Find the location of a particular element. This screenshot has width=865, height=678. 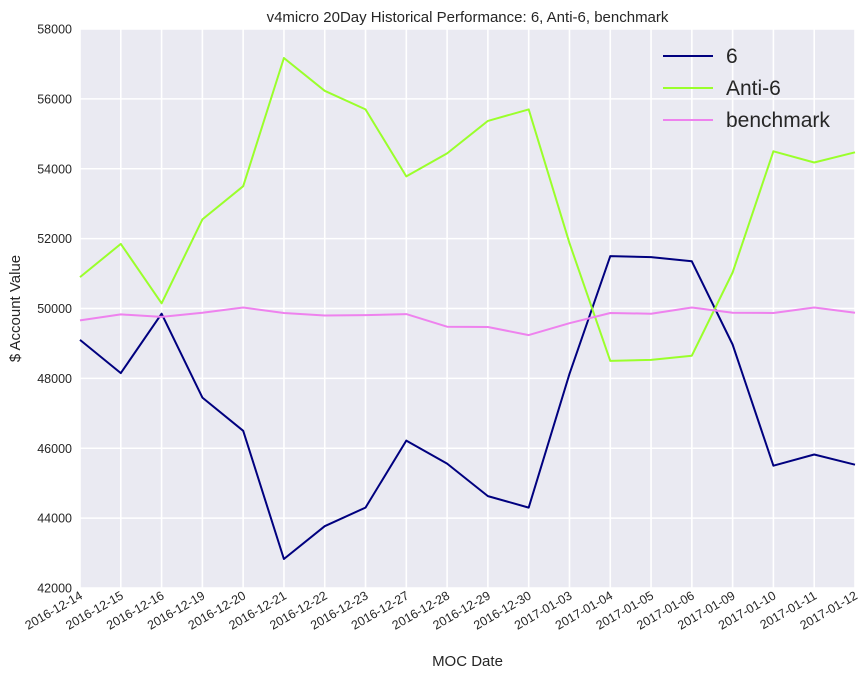

y-tick-label: 46000 is located at coordinates (54, 449).